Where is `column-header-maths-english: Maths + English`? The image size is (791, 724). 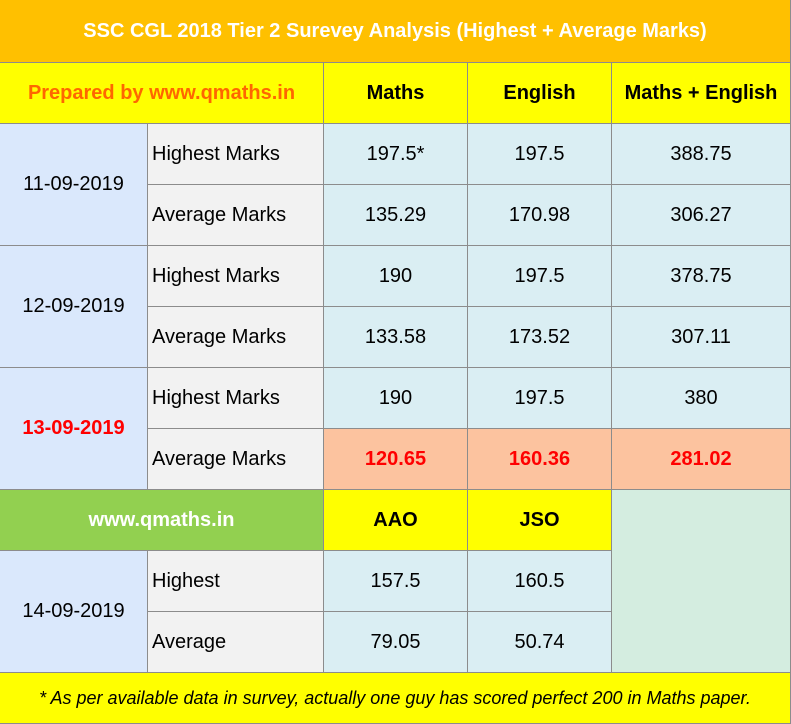
column-header-maths-english: Maths + English is located at coordinates (701, 93).